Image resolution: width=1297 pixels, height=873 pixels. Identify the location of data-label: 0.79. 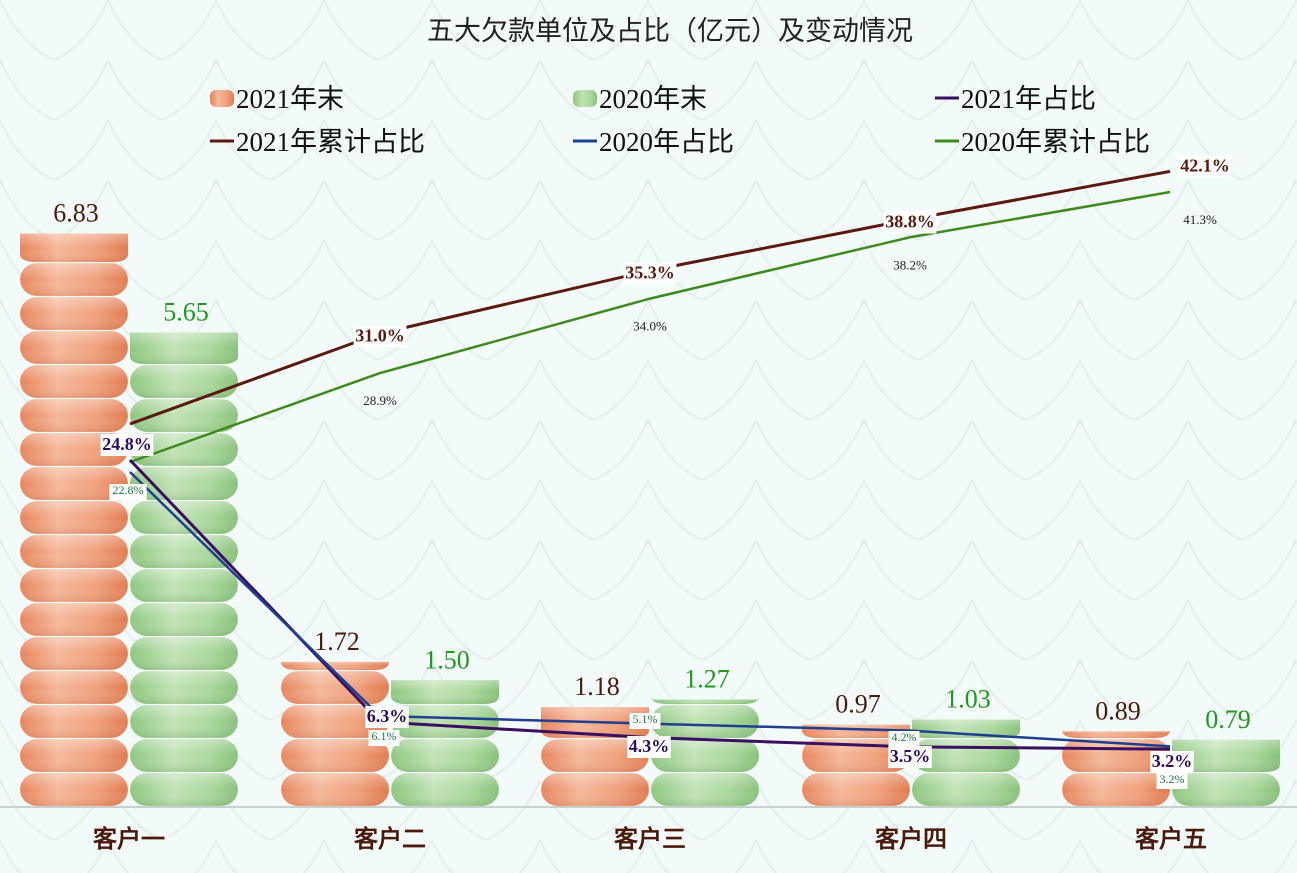
(1228, 719).